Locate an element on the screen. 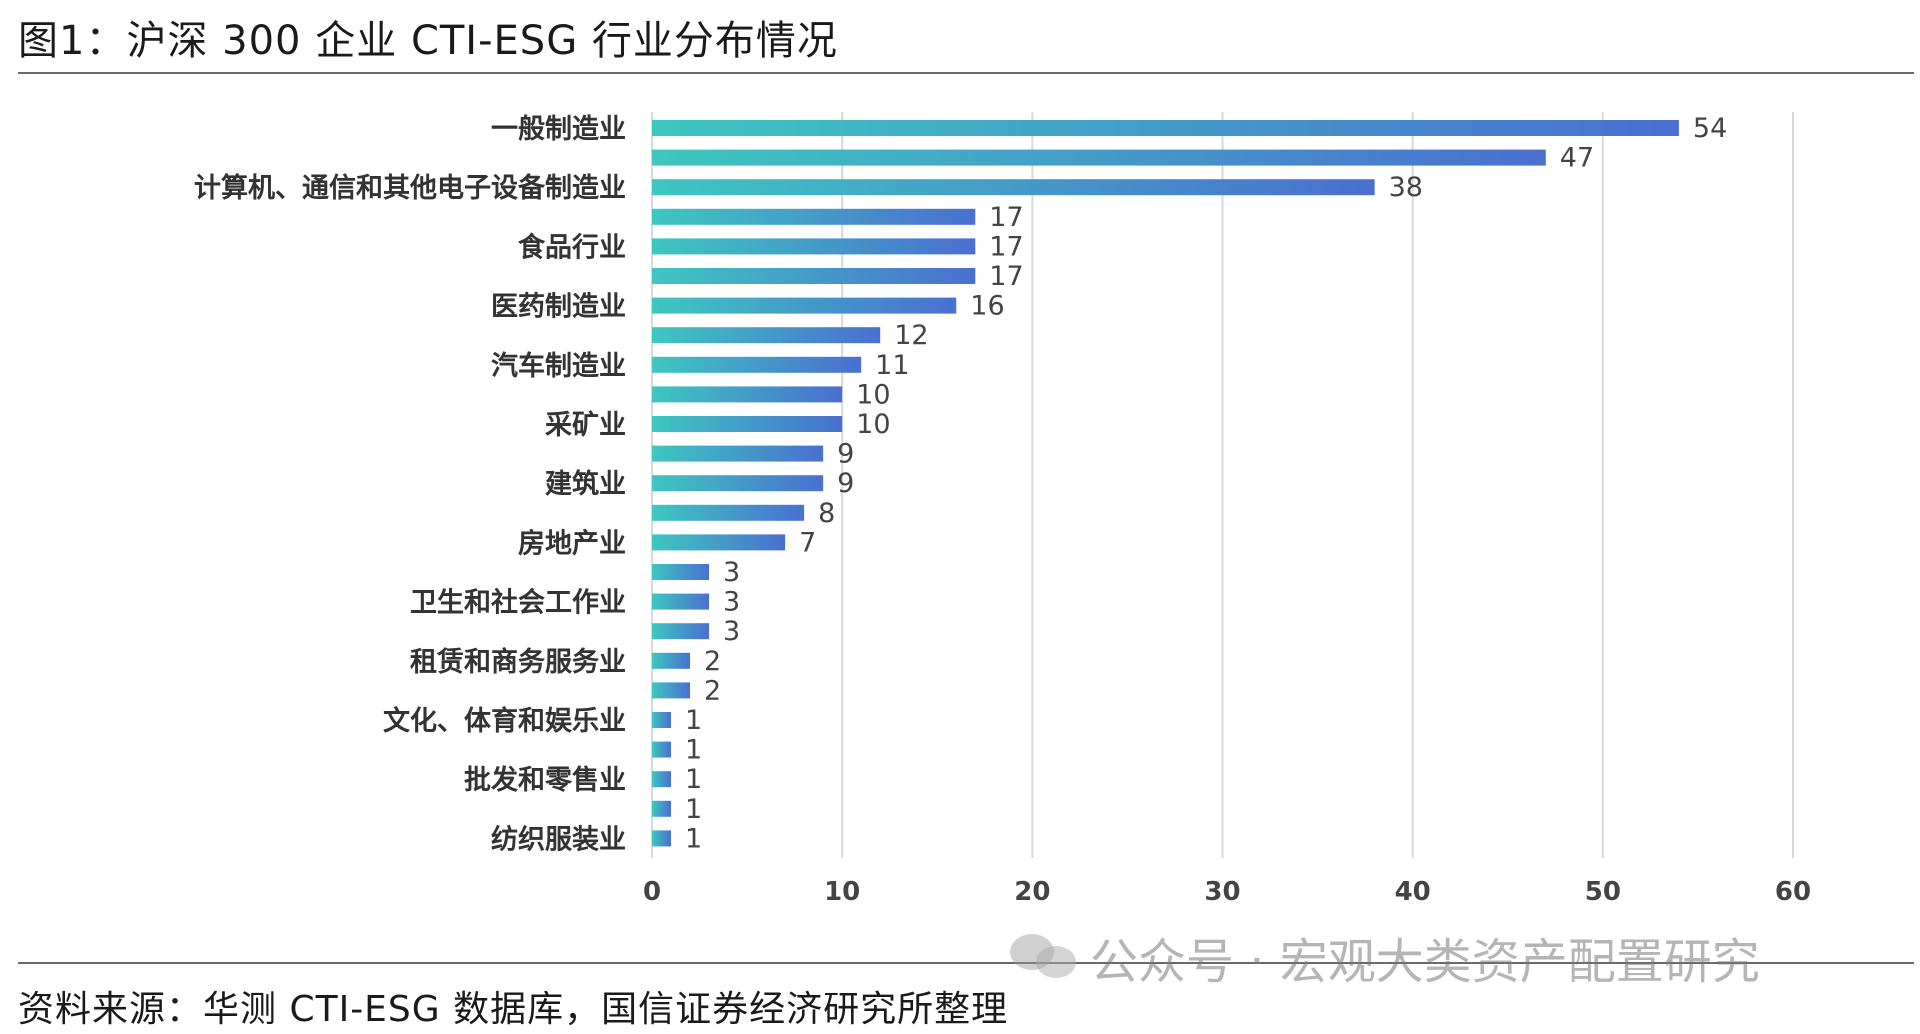  x-tick-label: 30 is located at coordinates (1222, 892).